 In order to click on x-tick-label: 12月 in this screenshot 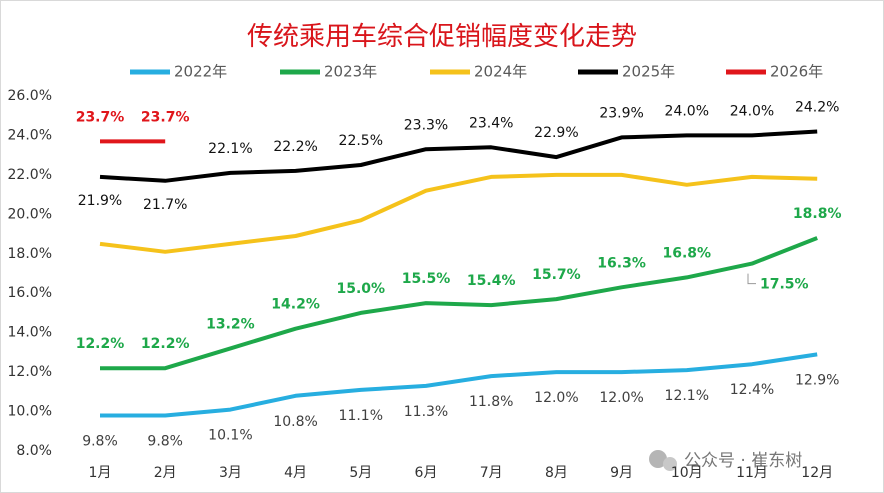, I will do `click(817, 473)`.